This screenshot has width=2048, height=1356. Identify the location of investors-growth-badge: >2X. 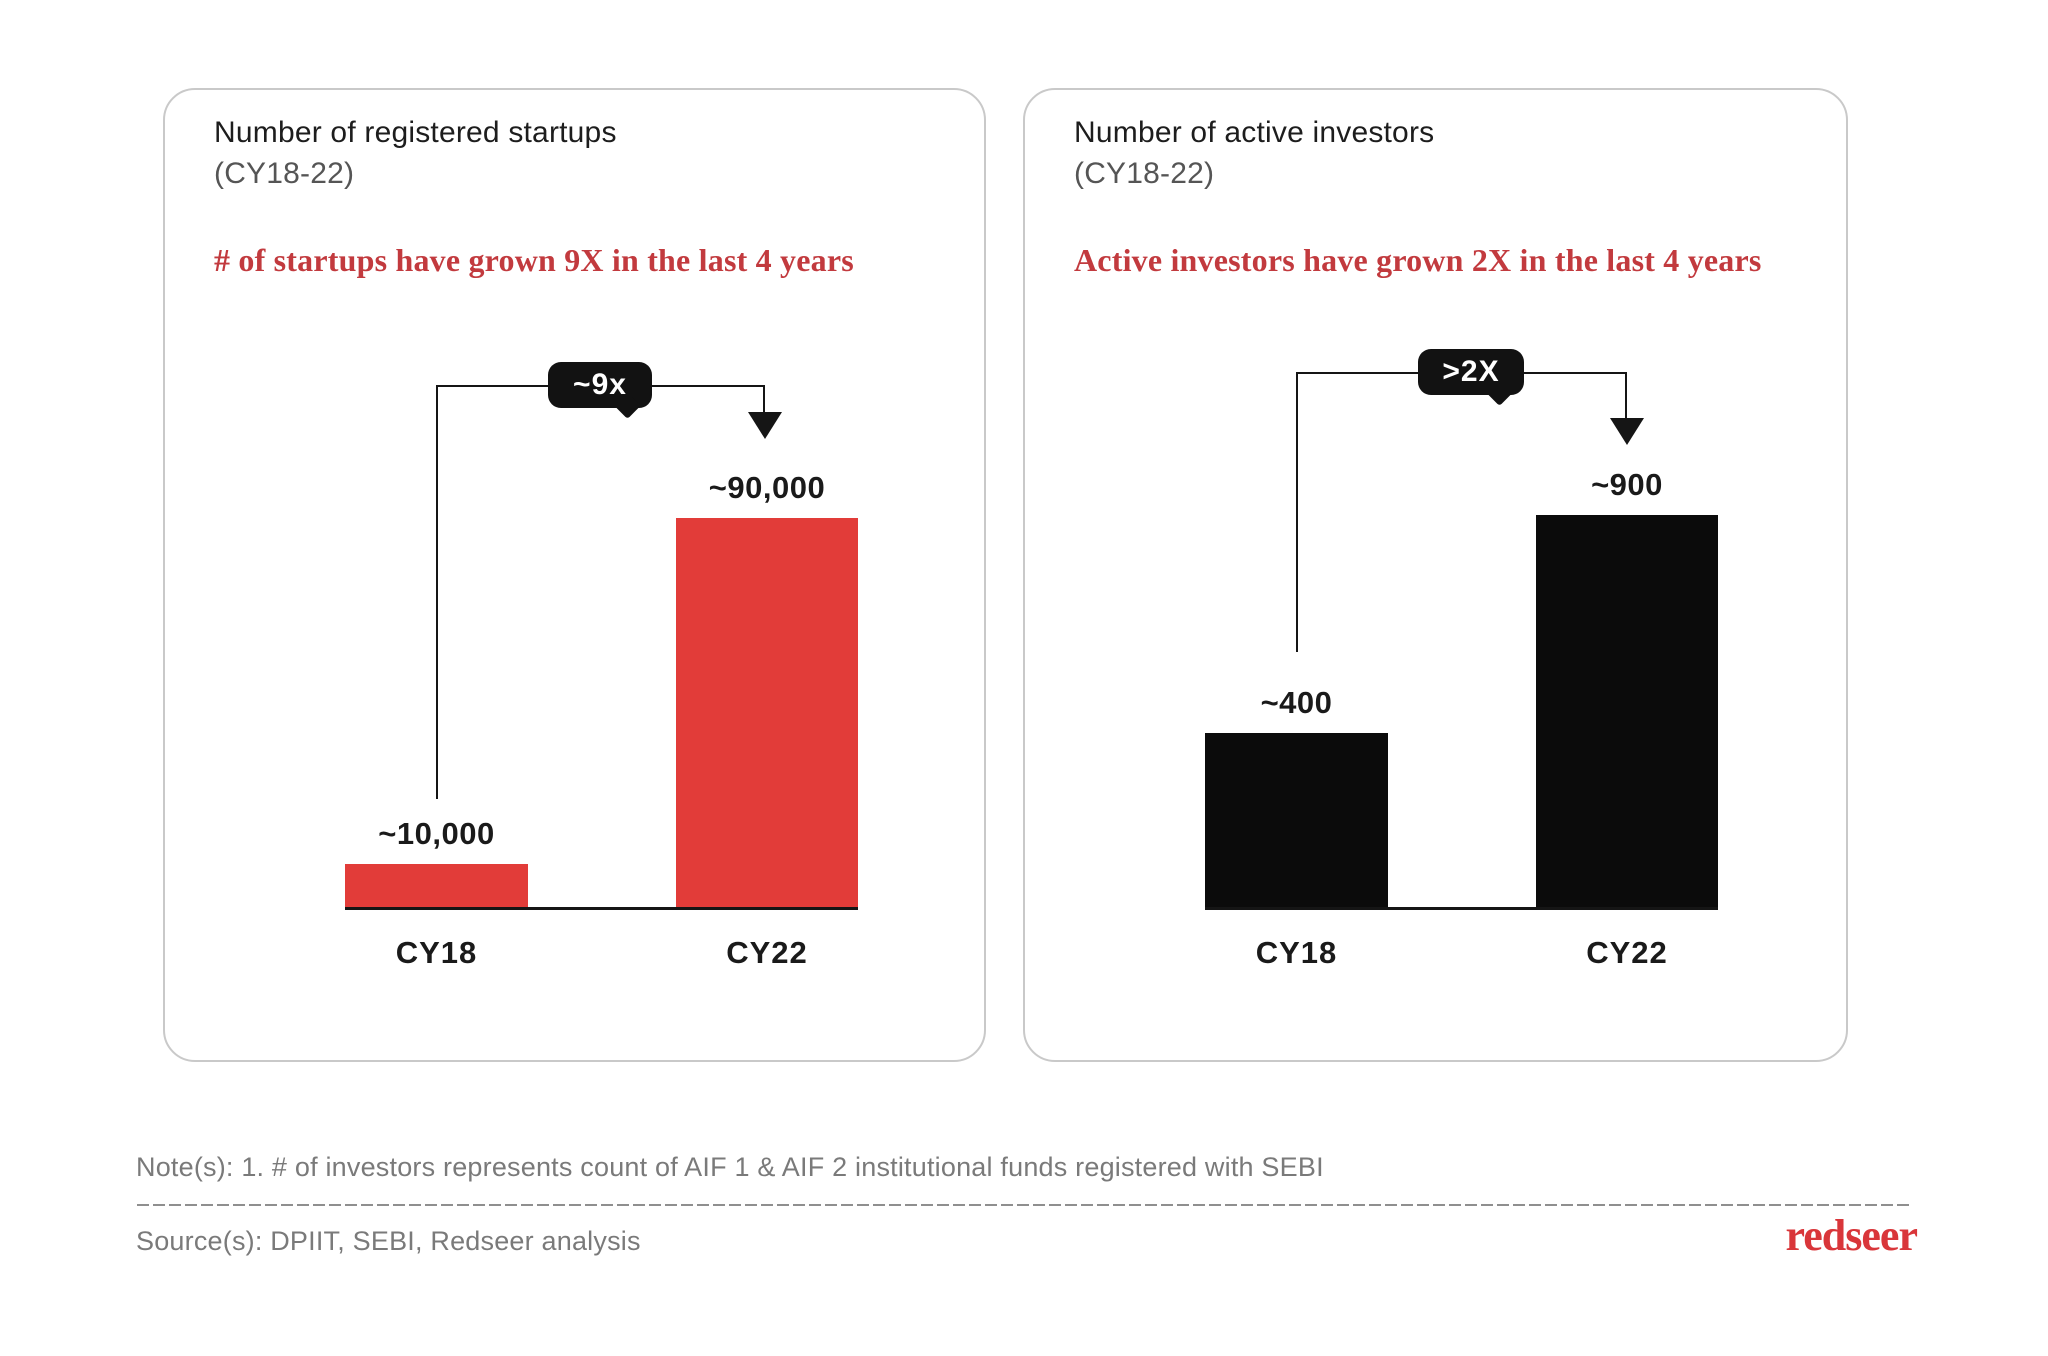
(1471, 377).